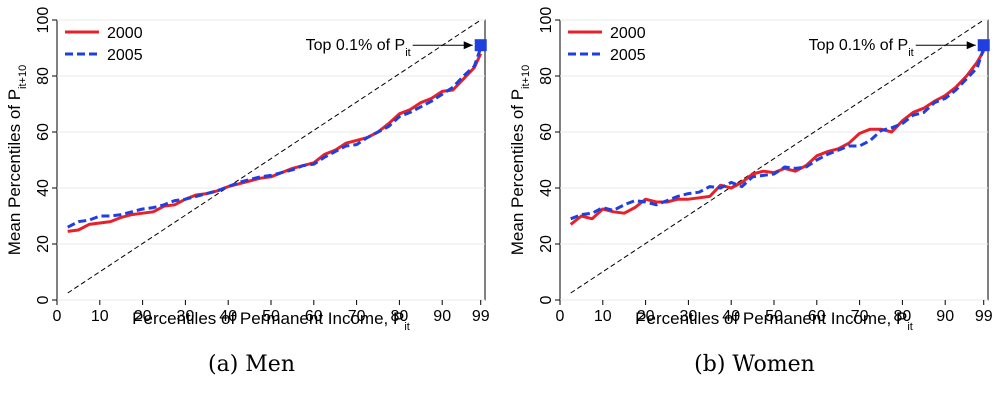 The image size is (1006, 409). I want to click on caption-women: (b) Women, so click(754, 364).